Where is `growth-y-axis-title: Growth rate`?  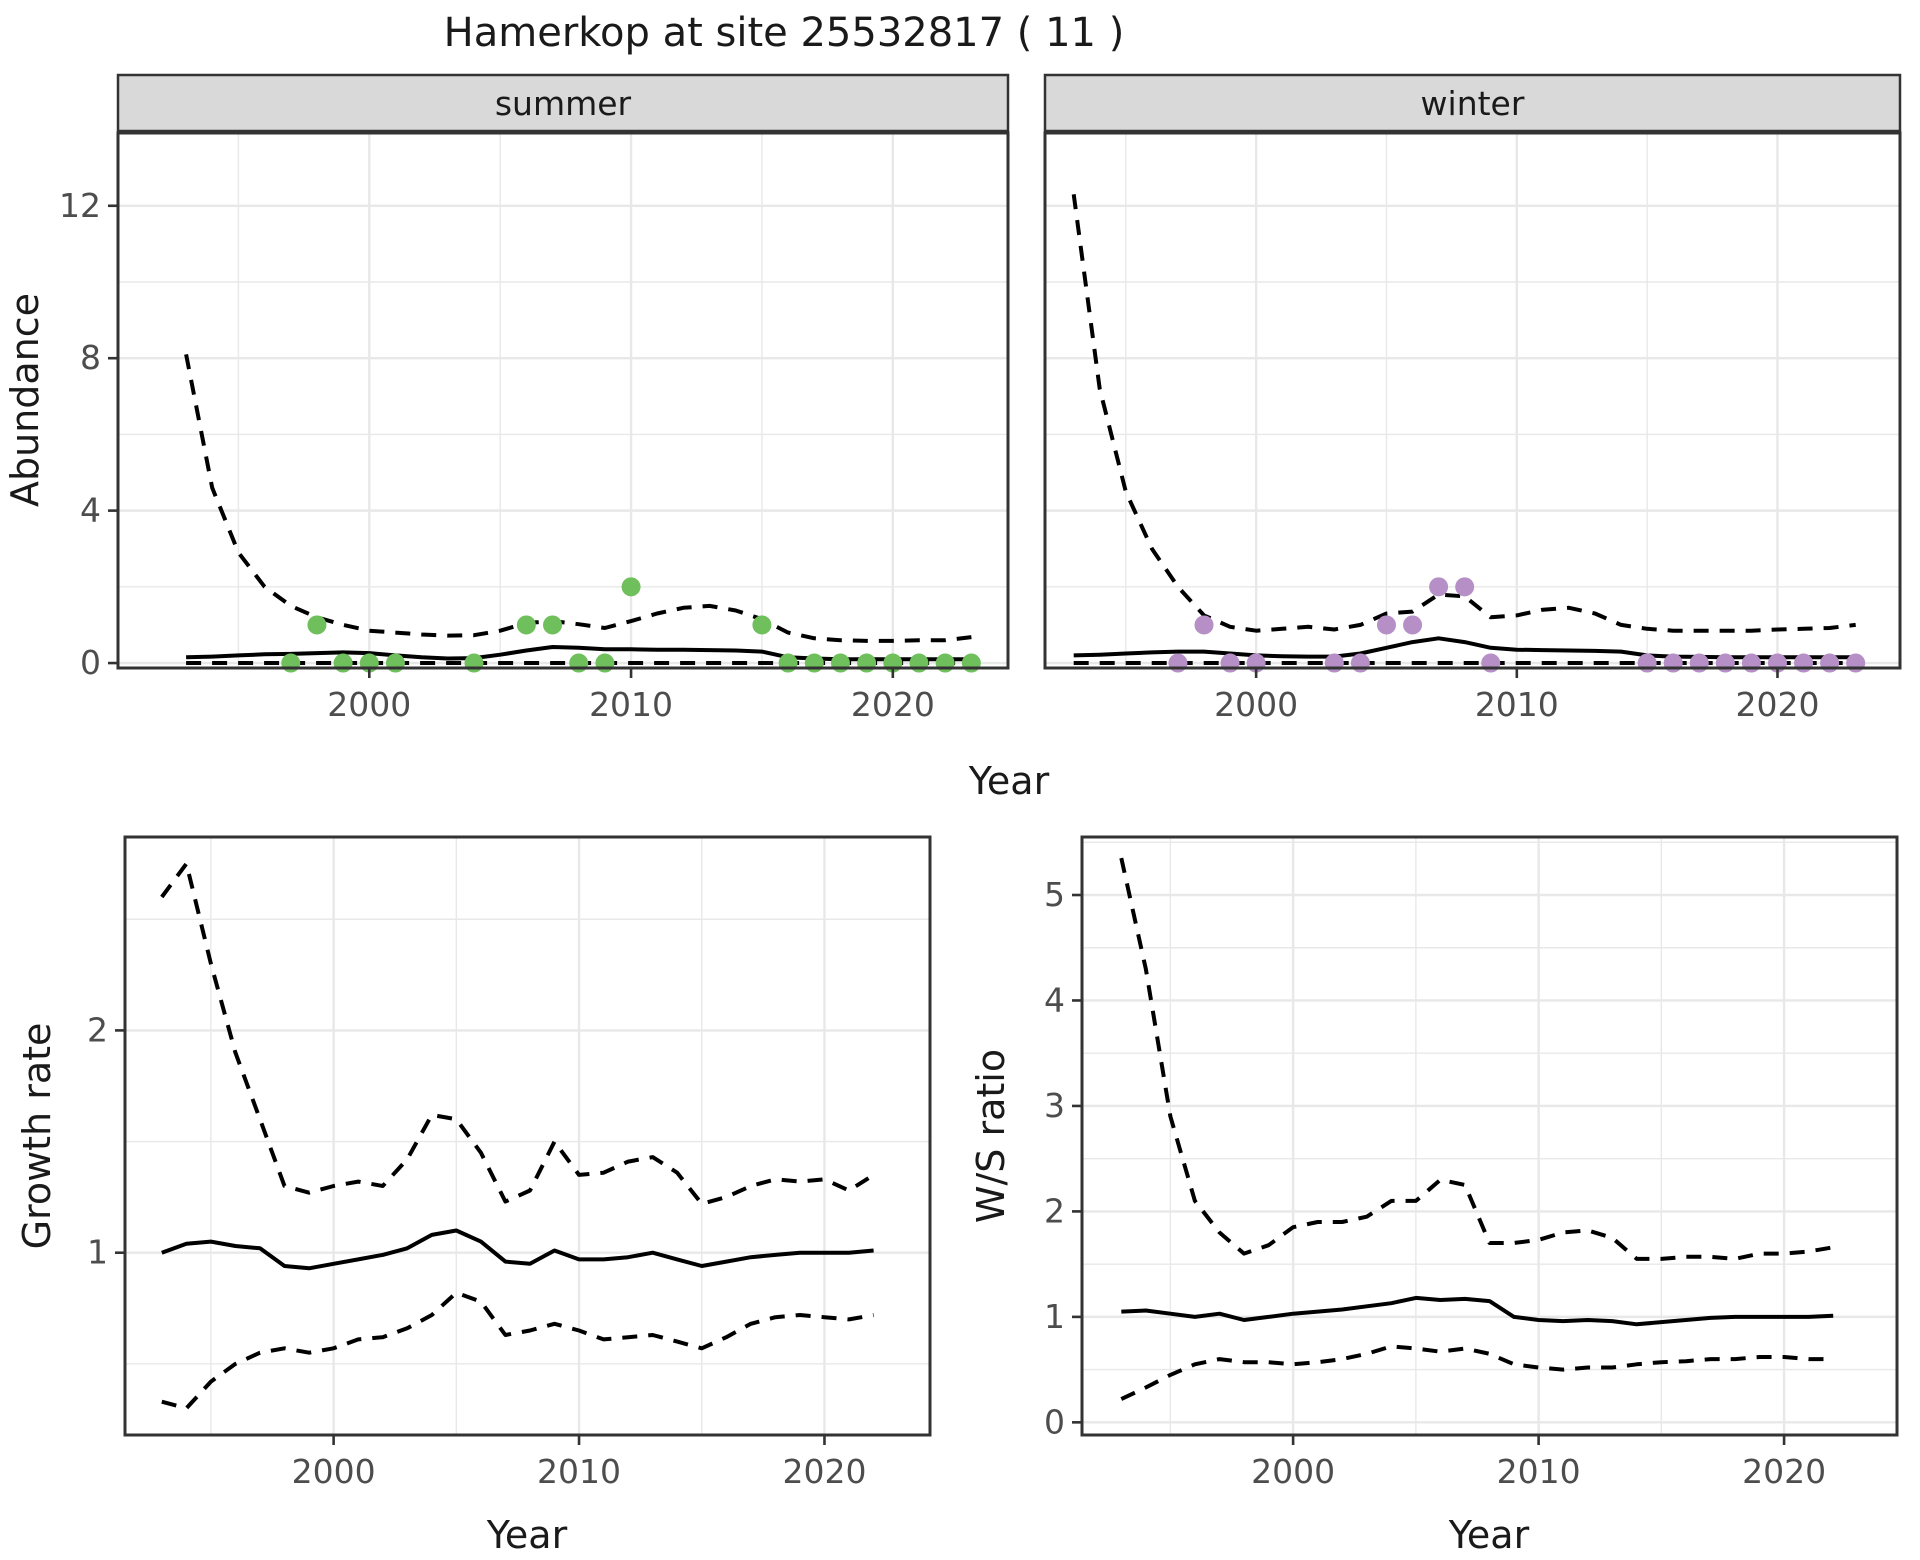 growth-y-axis-title: Growth rate is located at coordinates (37, 1136).